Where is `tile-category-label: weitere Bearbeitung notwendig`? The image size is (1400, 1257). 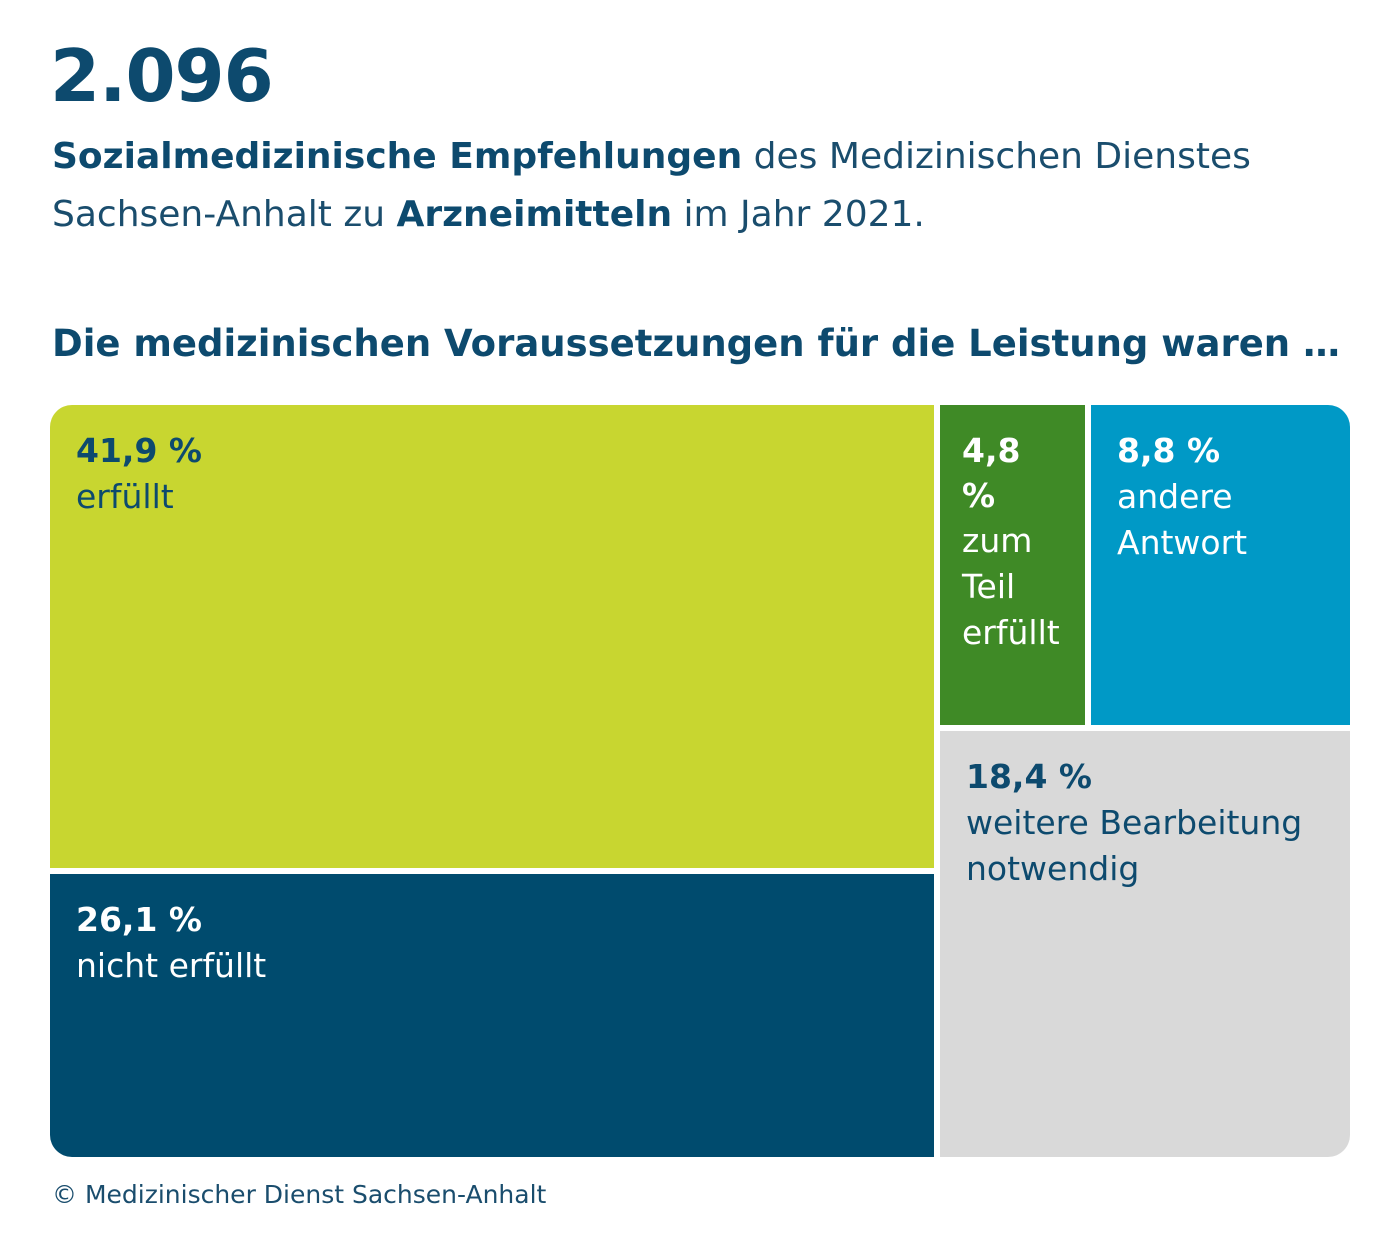
tile-category-label: weitere Bearbeitung notwendig is located at coordinates (1134, 845).